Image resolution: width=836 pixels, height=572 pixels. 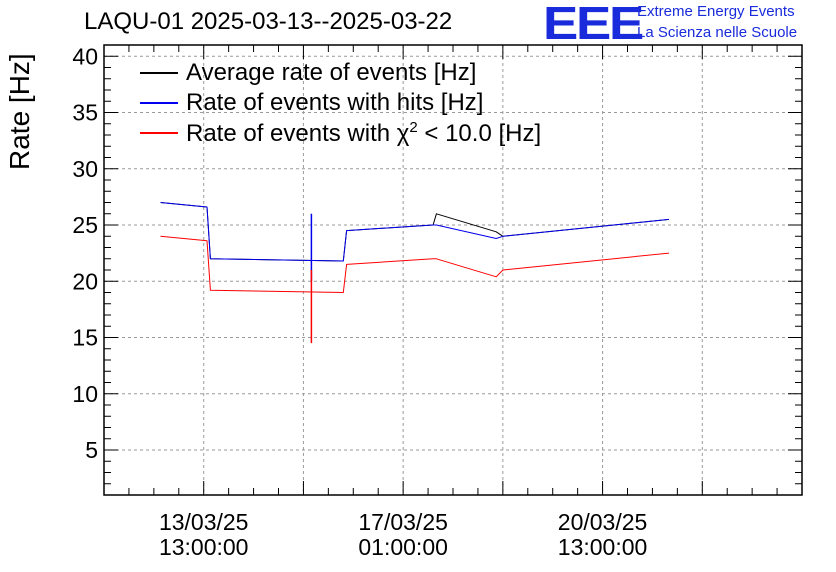 I want to click on legend-swatch-black, so click(x=159, y=73).